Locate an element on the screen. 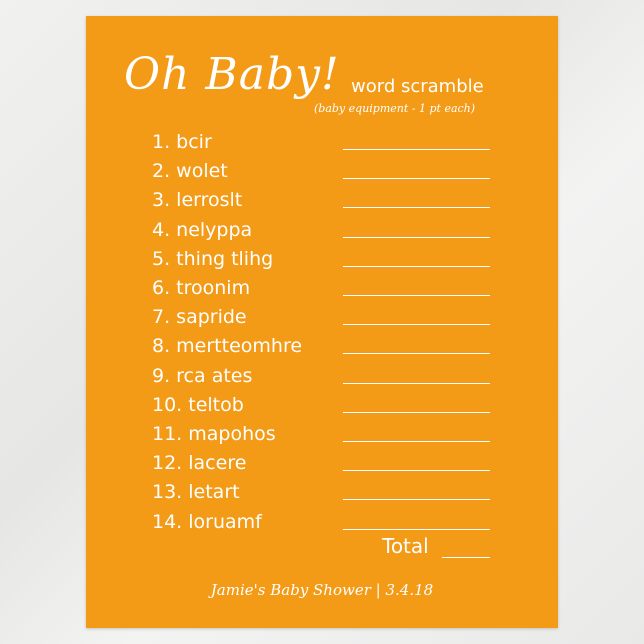 The height and width of the screenshot is (644, 644). scrambled-word: 1. bcir is located at coordinates (182, 142).